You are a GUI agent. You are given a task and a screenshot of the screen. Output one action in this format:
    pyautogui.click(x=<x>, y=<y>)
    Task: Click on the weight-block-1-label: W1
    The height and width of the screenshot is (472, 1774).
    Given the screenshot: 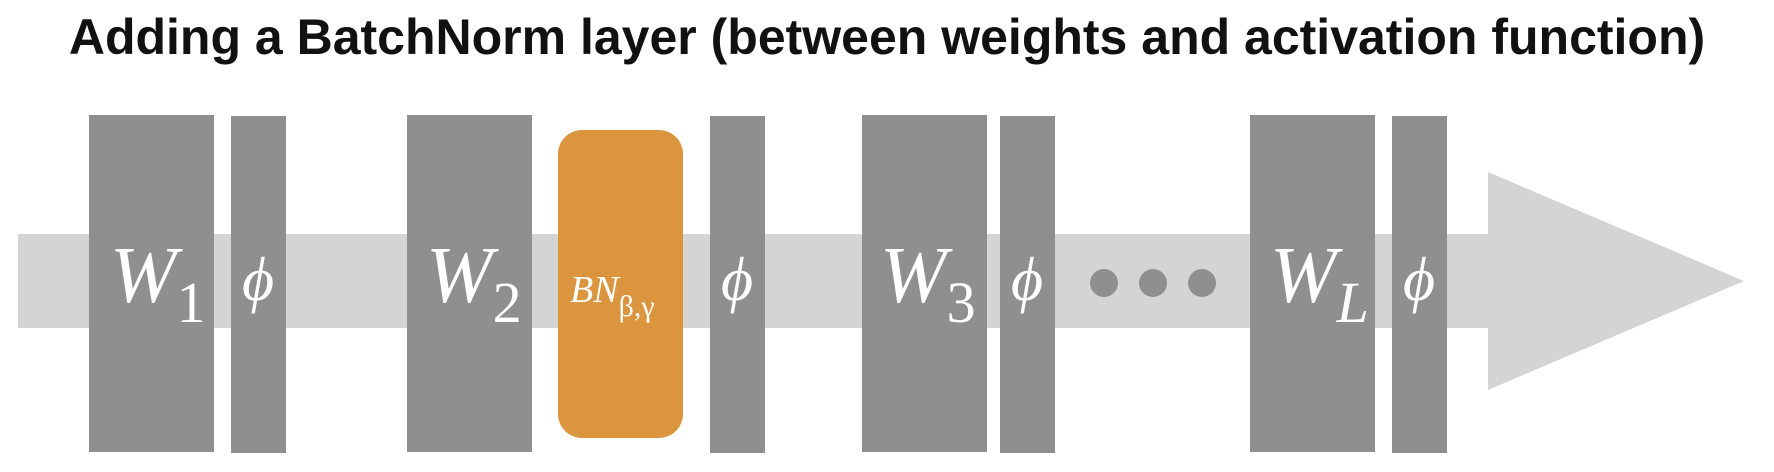 What is the action you would take?
    pyautogui.click(x=158, y=283)
    